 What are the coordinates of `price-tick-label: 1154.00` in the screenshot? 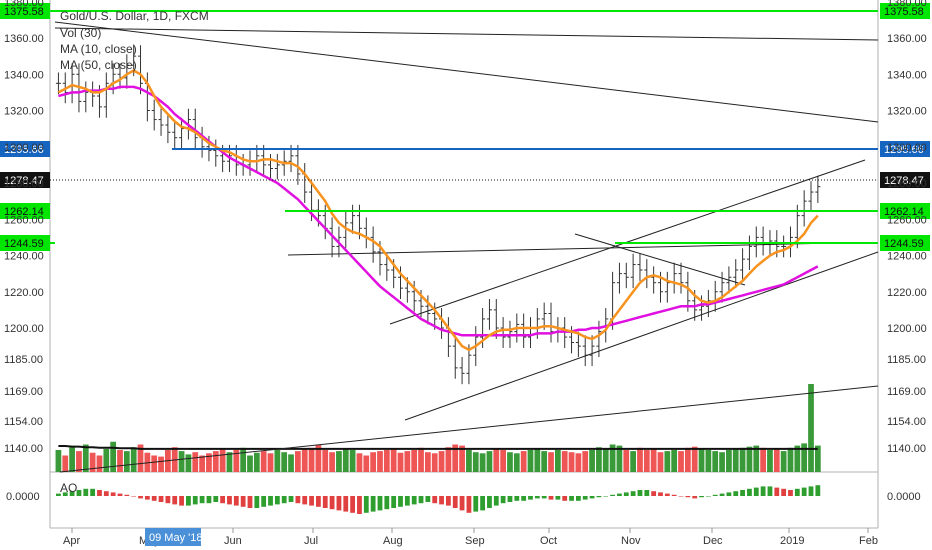 It's located at (23, 422).